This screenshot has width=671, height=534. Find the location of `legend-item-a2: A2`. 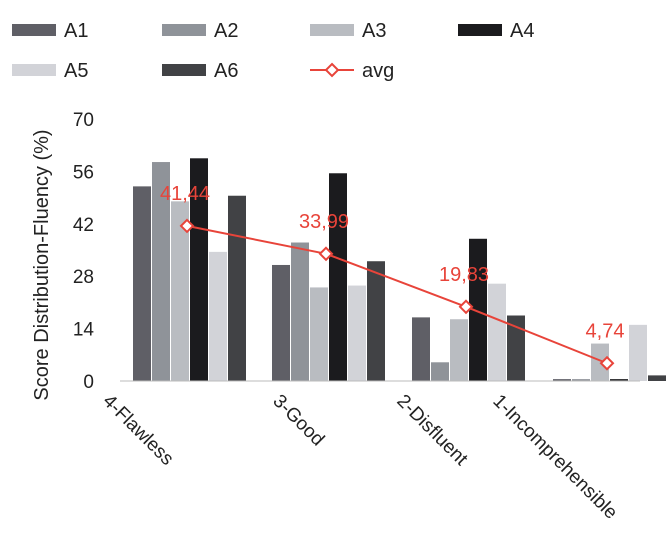

legend-item-a2: A2 is located at coordinates (200, 31).